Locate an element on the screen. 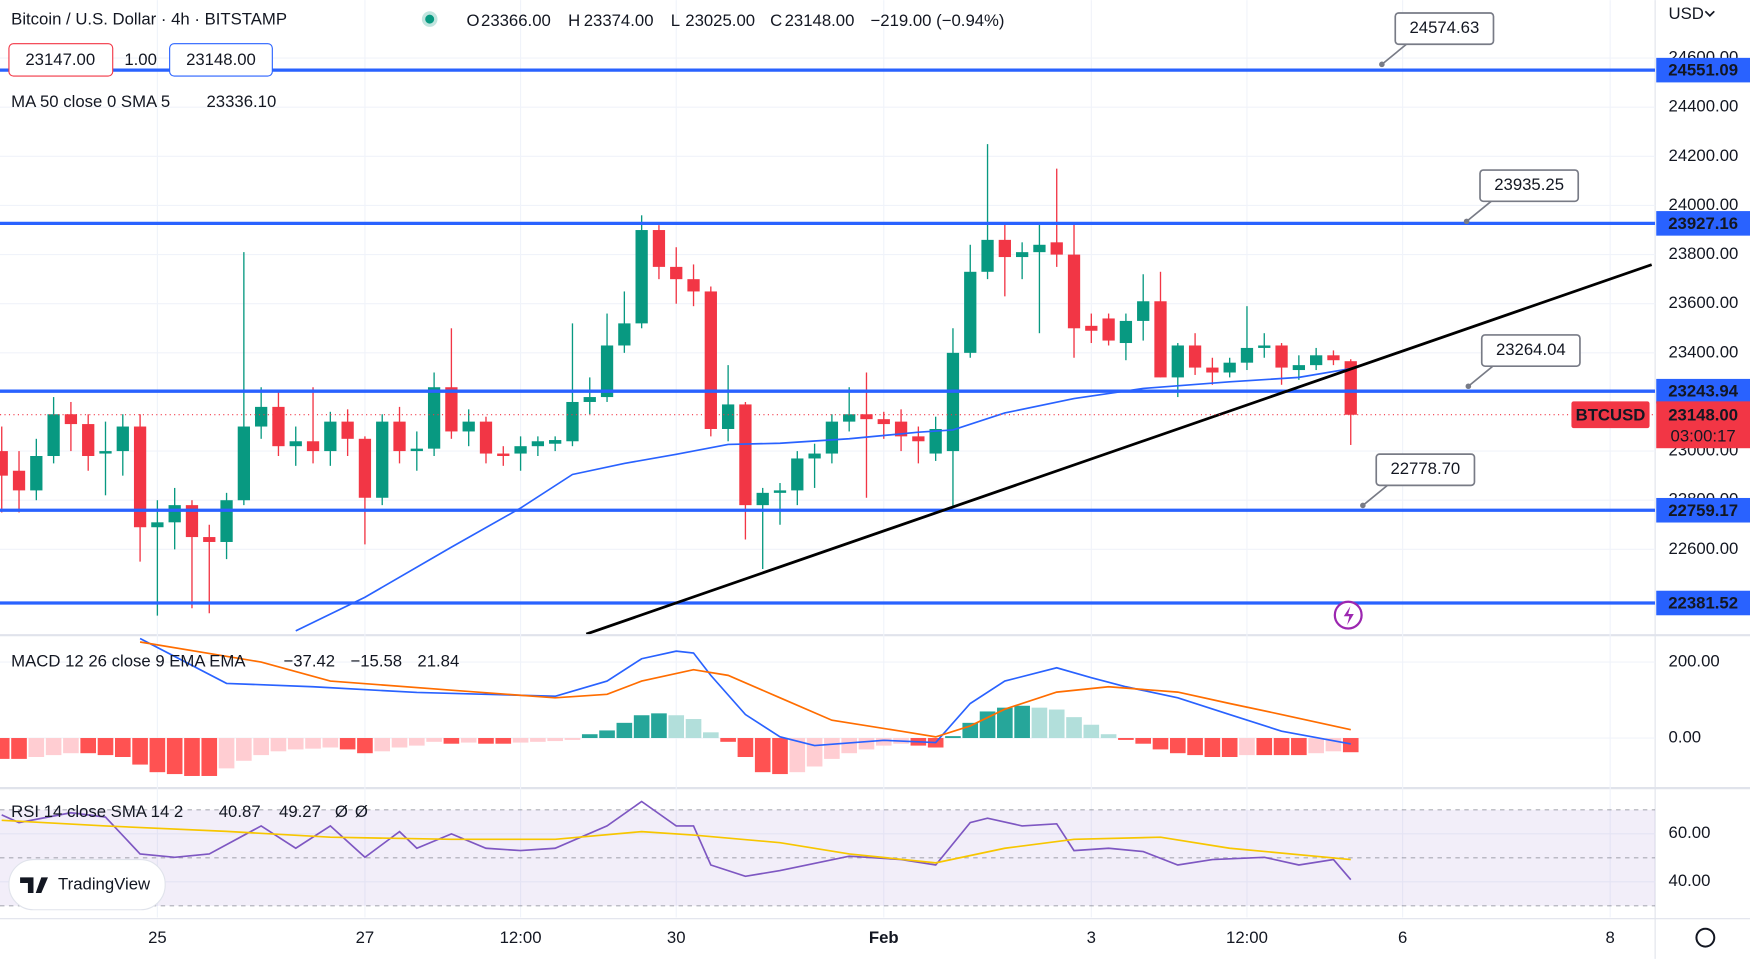 The image size is (1750, 959). ohlc-value: 23148.00 is located at coordinates (820, 20).